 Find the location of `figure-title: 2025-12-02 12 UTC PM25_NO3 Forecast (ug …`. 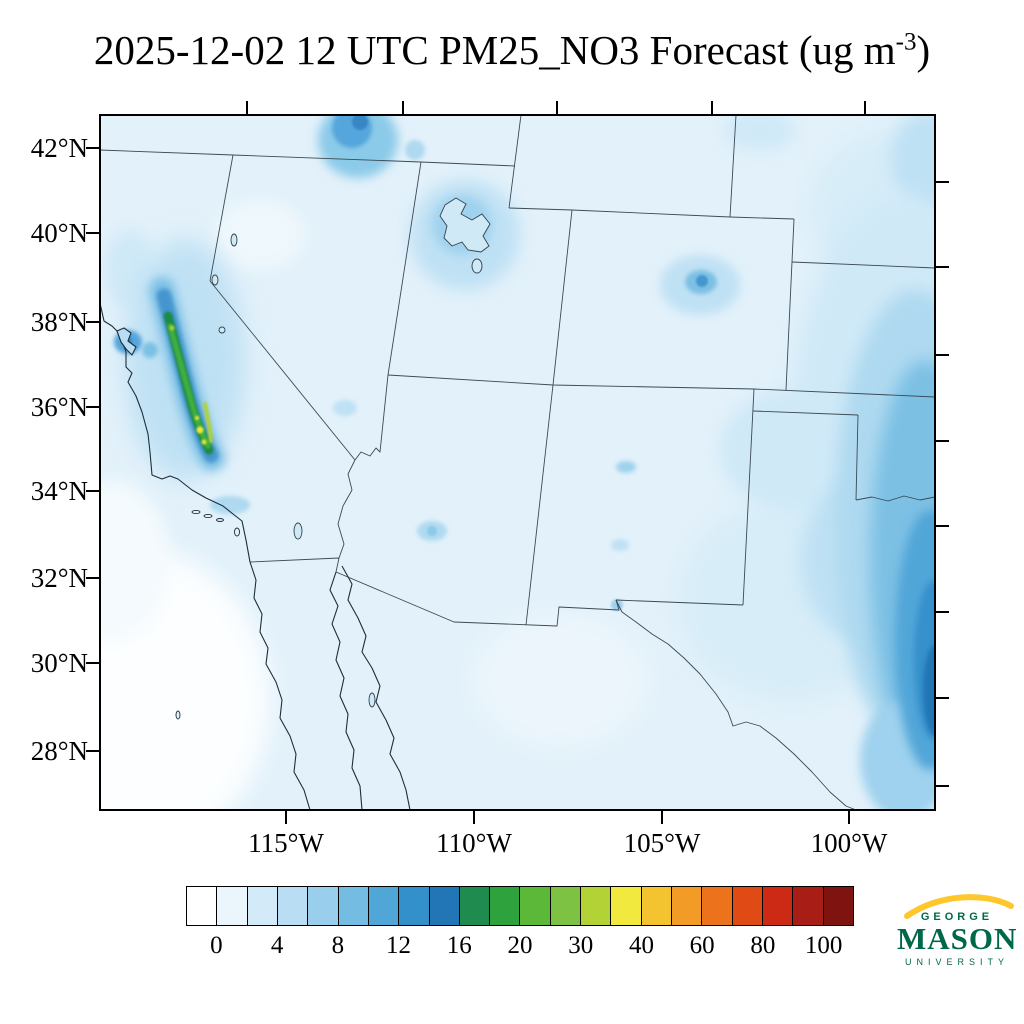

figure-title: 2025-12-02 12 UTC PM25_NO3 Forecast (ug … is located at coordinates (512, 50).